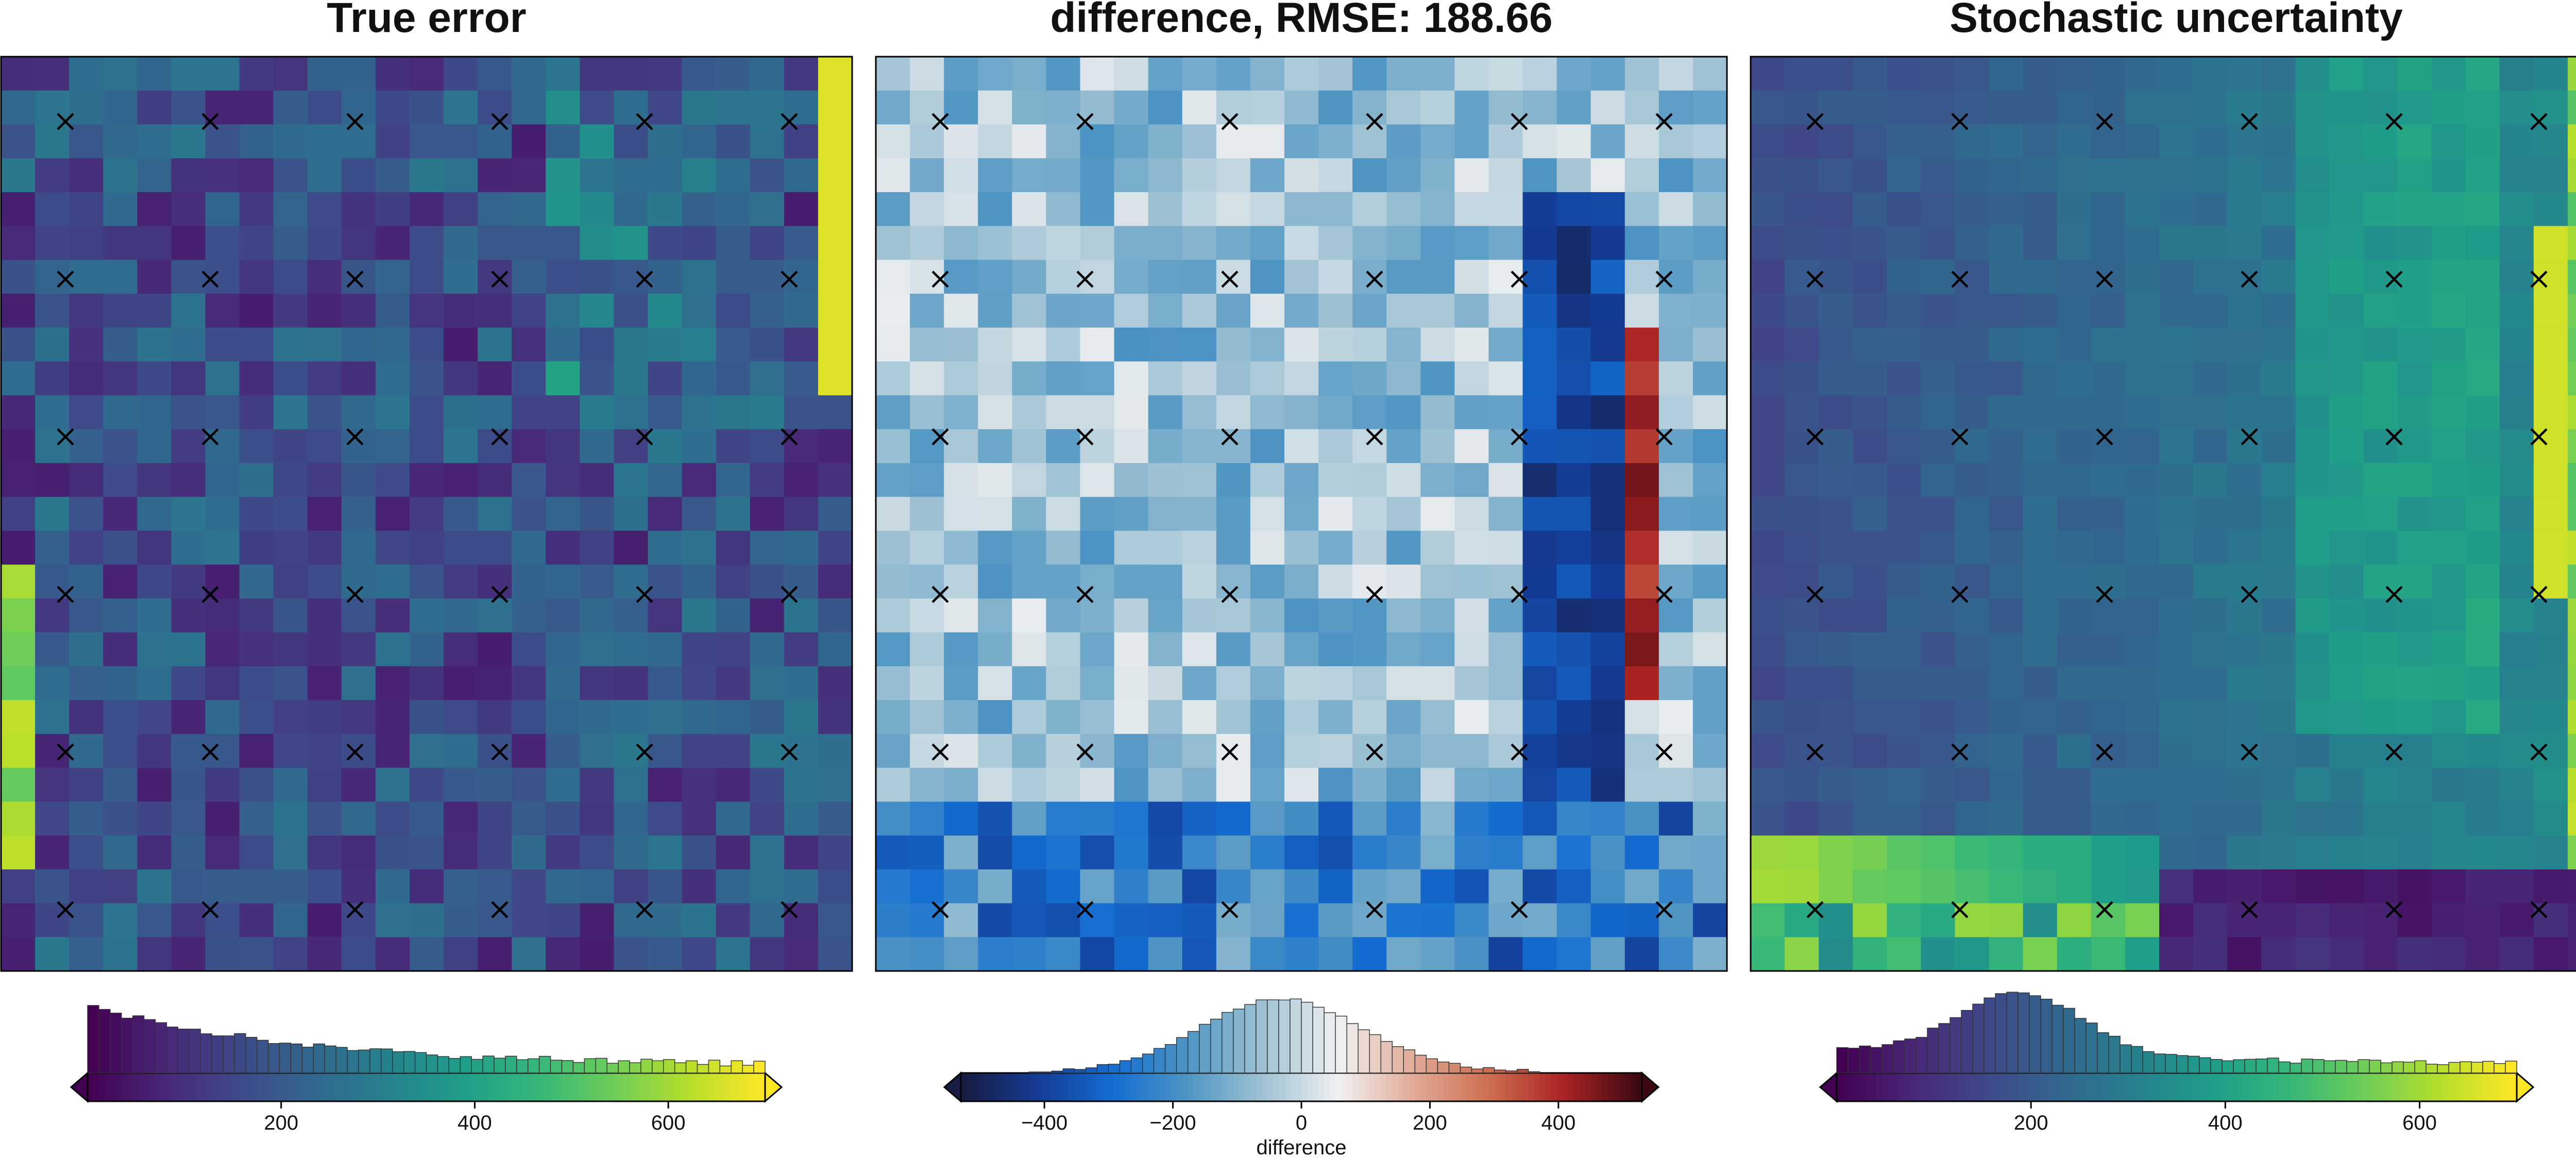  What do you see at coordinates (79, 1087) in the screenshot?
I see `colorbar-extend-low` at bounding box center [79, 1087].